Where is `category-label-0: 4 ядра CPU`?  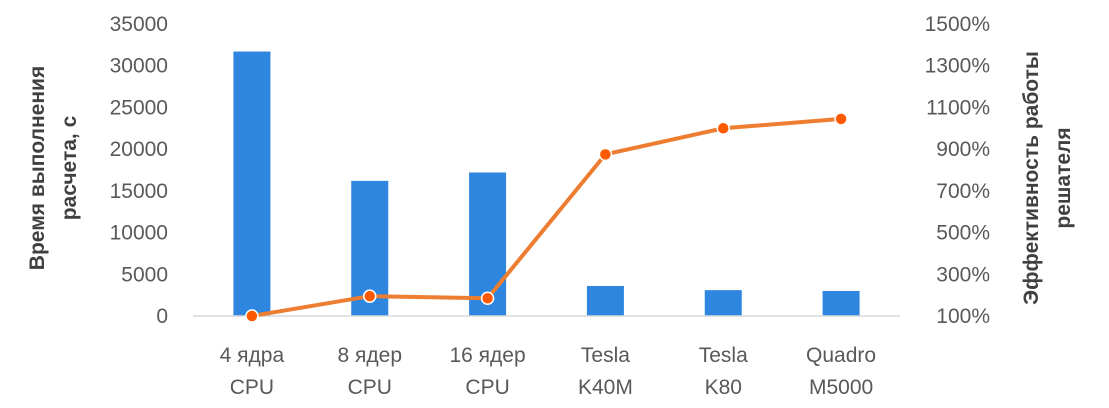
category-label-0: 4 ядра CPU is located at coordinates (252, 371).